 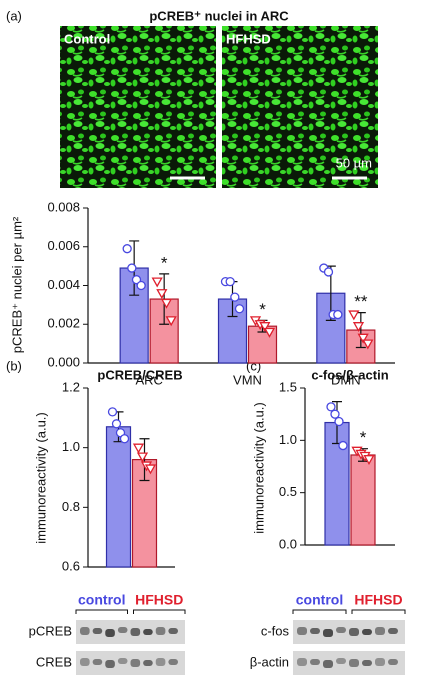 I want to click on y-tick-label: 0.000, so click(x=63, y=361).